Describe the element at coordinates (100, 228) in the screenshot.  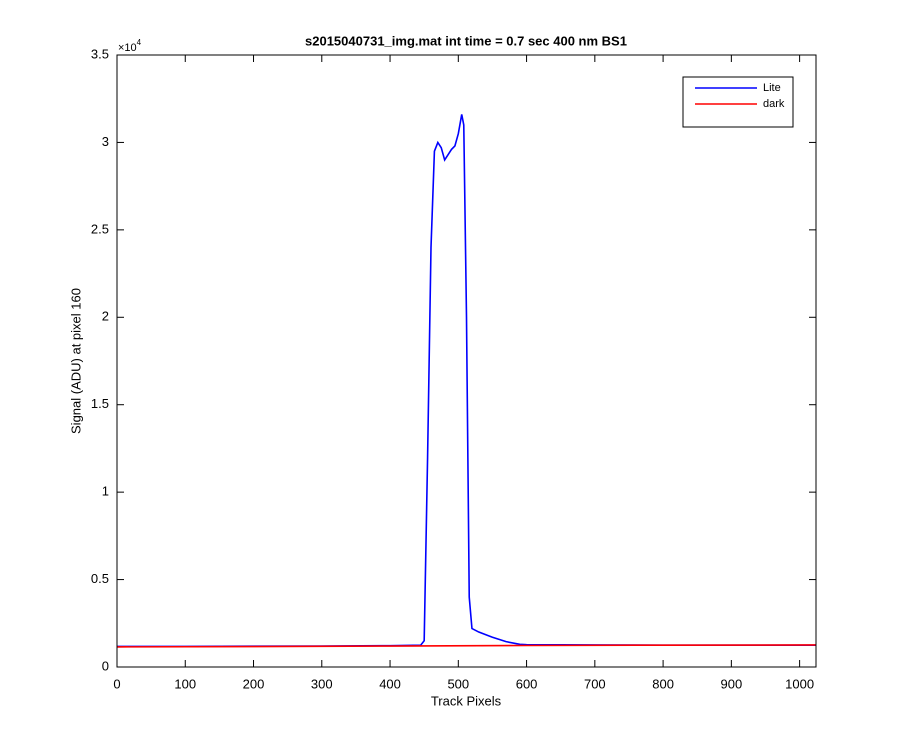
I see `y-tick-label: 2.5` at that location.